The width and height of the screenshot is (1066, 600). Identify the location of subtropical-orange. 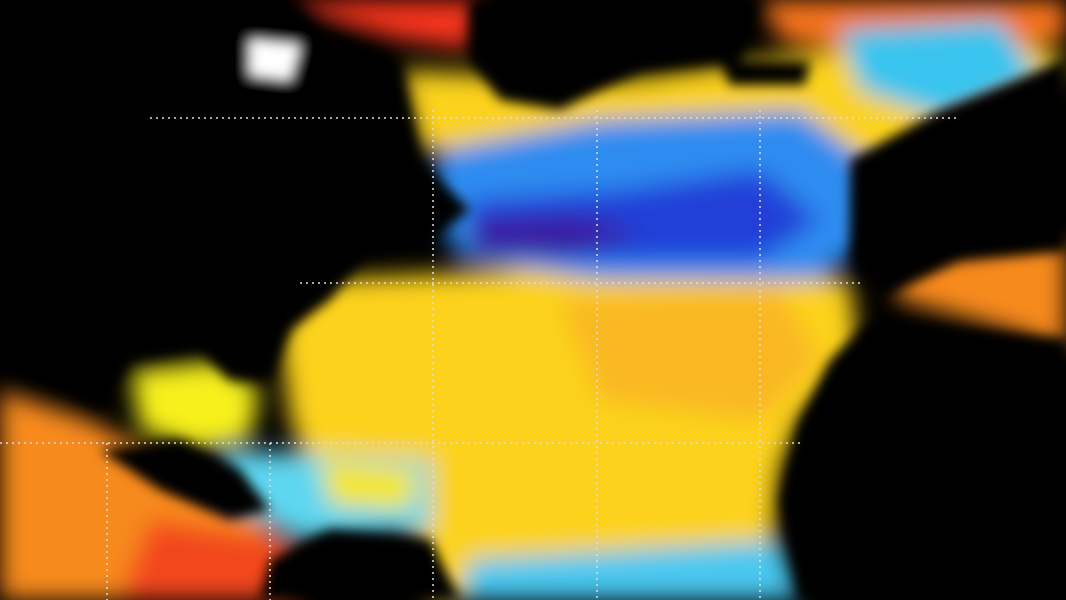
(690, 355).